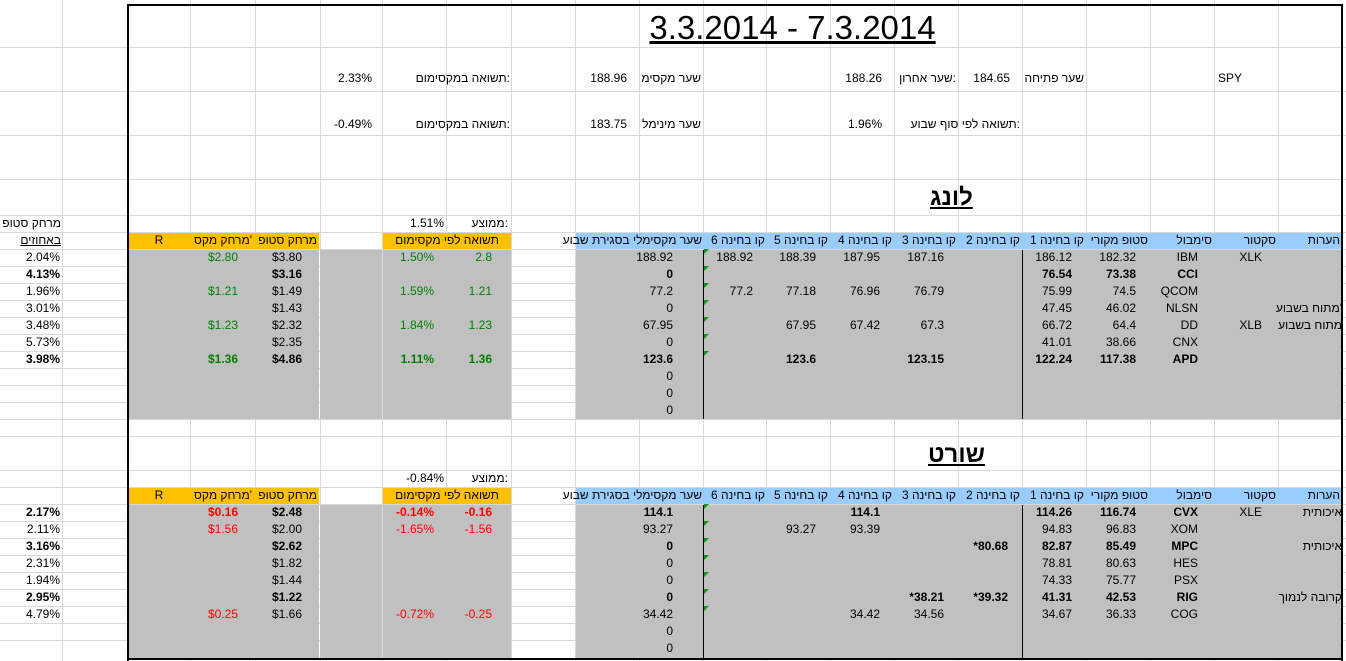 The image size is (1346, 661). What do you see at coordinates (608, 78) in the screenshot?
I see `spy-max-value: 188.96` at bounding box center [608, 78].